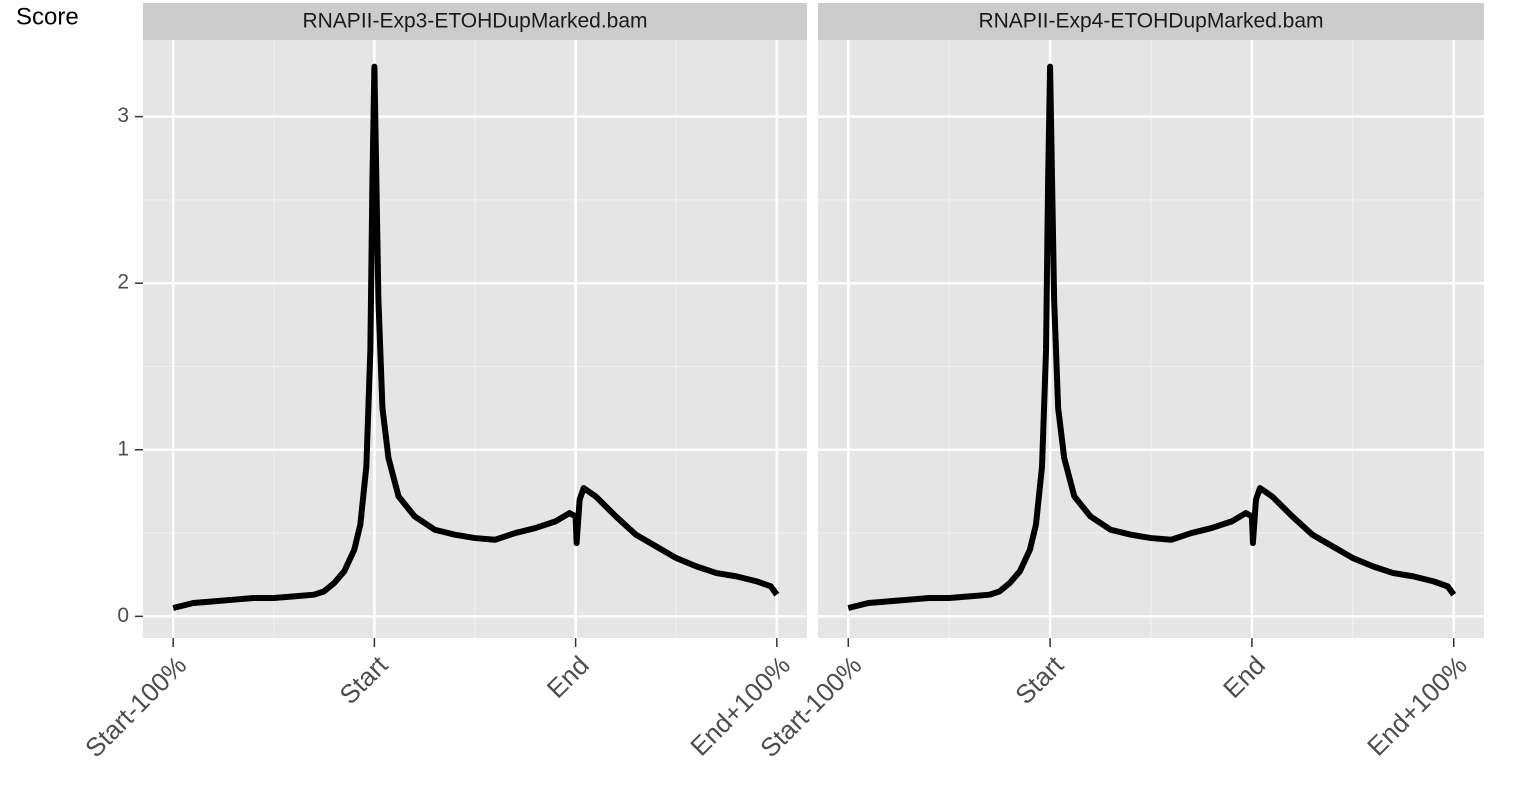 The width and height of the screenshot is (1520, 806). I want to click on y-tick-label: 1, so click(123, 448).